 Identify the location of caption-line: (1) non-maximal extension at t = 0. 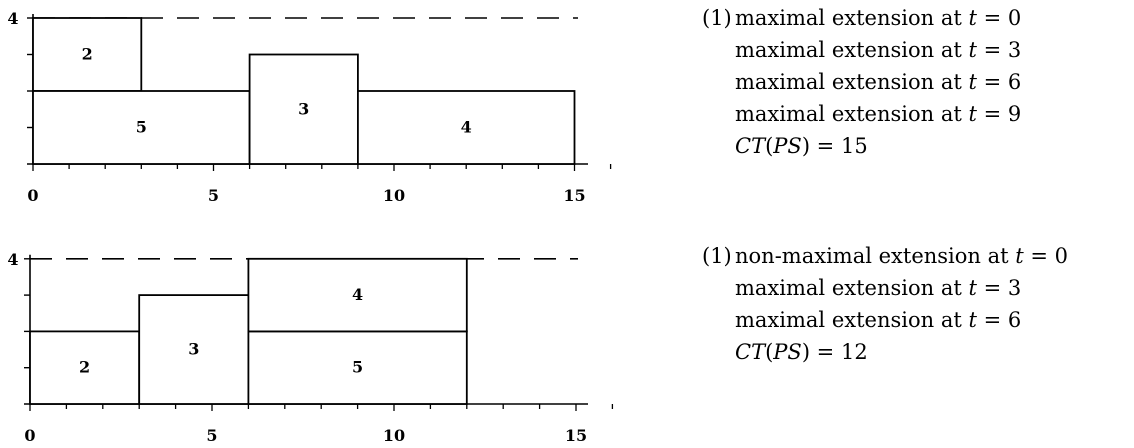
(885, 256).